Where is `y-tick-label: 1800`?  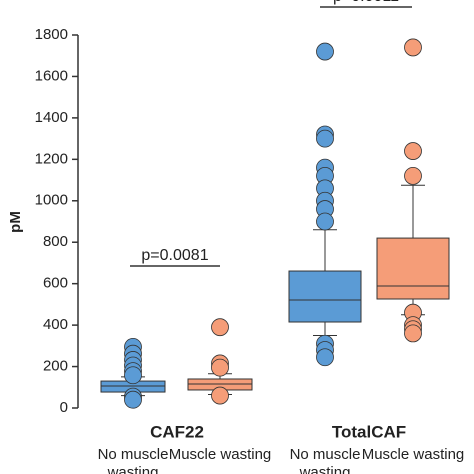
y-tick-label: 1800 is located at coordinates (51, 34).